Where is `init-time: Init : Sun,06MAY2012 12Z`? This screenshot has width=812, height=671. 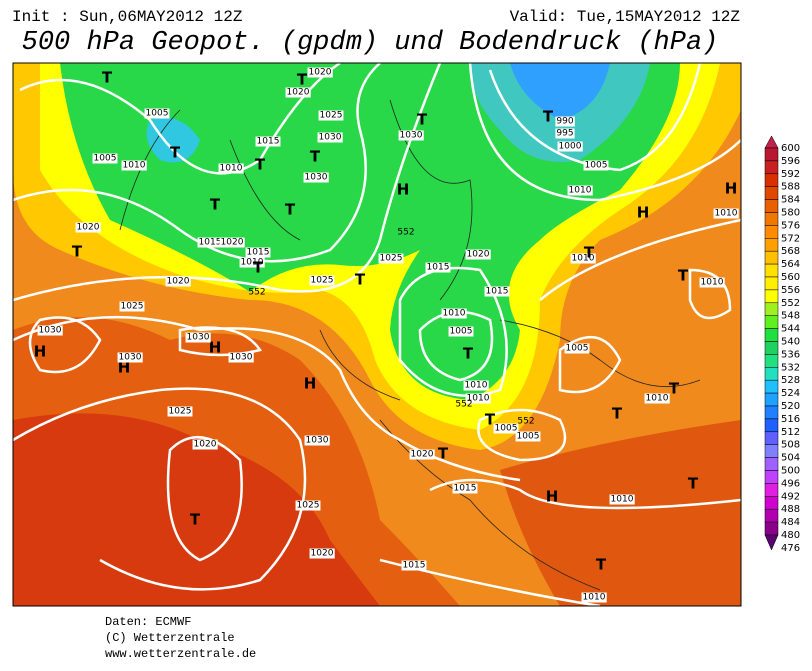 init-time: Init : Sun,06MAY2012 12Z is located at coordinates (127, 17).